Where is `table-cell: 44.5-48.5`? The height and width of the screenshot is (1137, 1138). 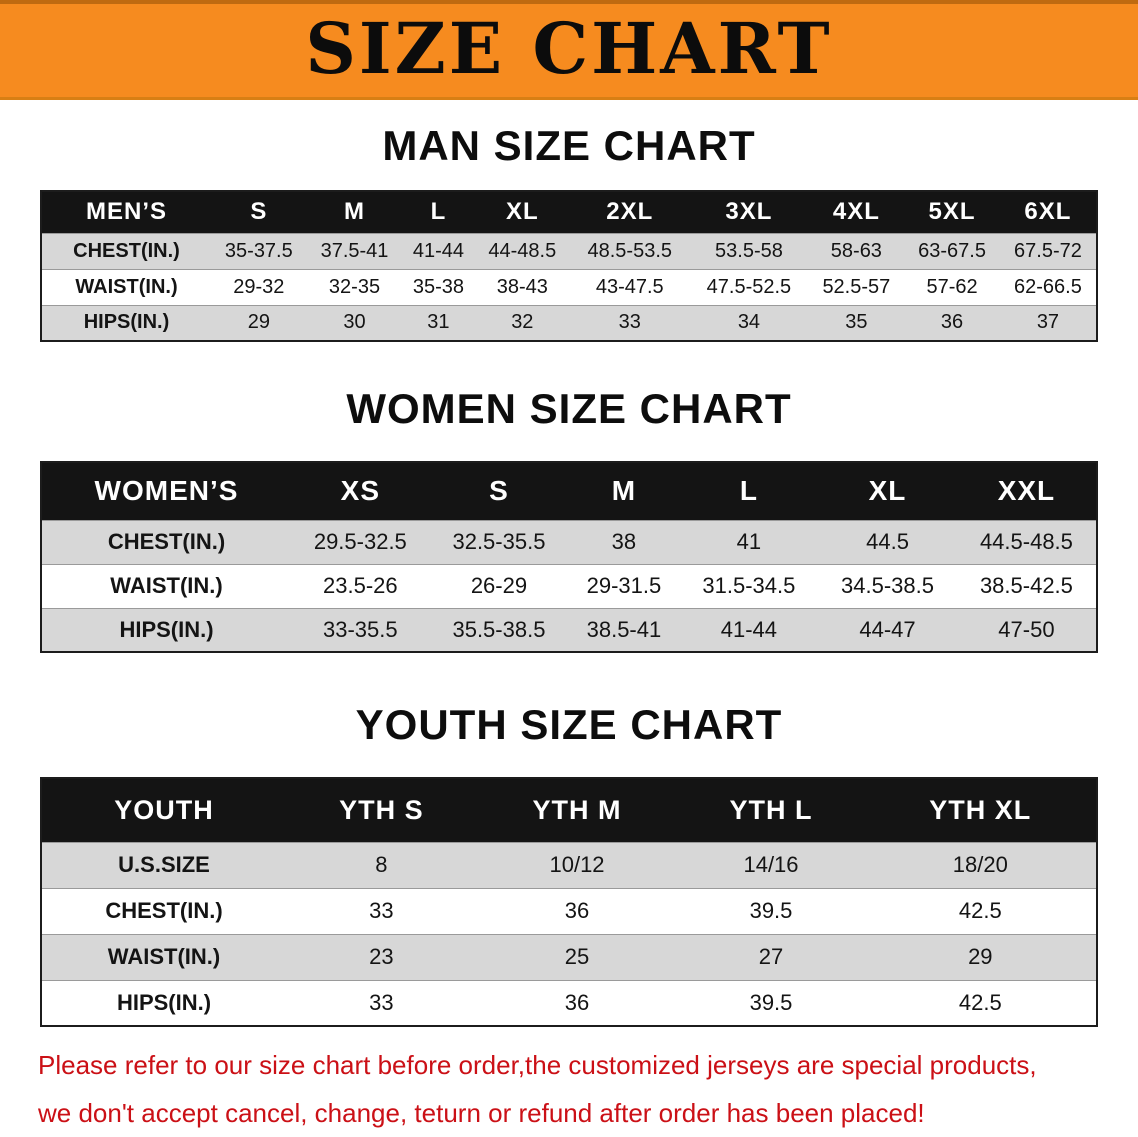 table-cell: 44.5-48.5 is located at coordinates (1026, 541).